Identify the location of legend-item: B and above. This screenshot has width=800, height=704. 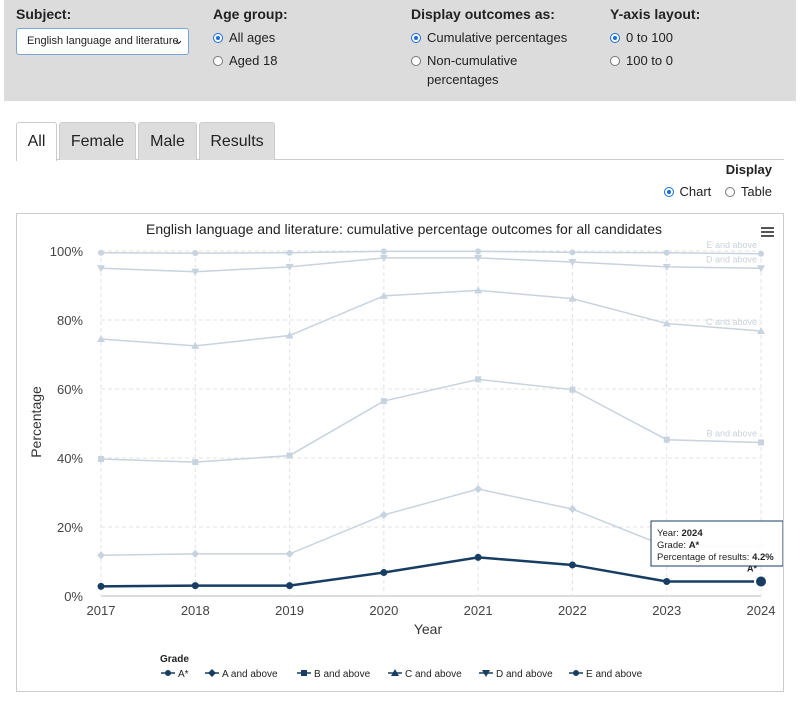
(334, 674).